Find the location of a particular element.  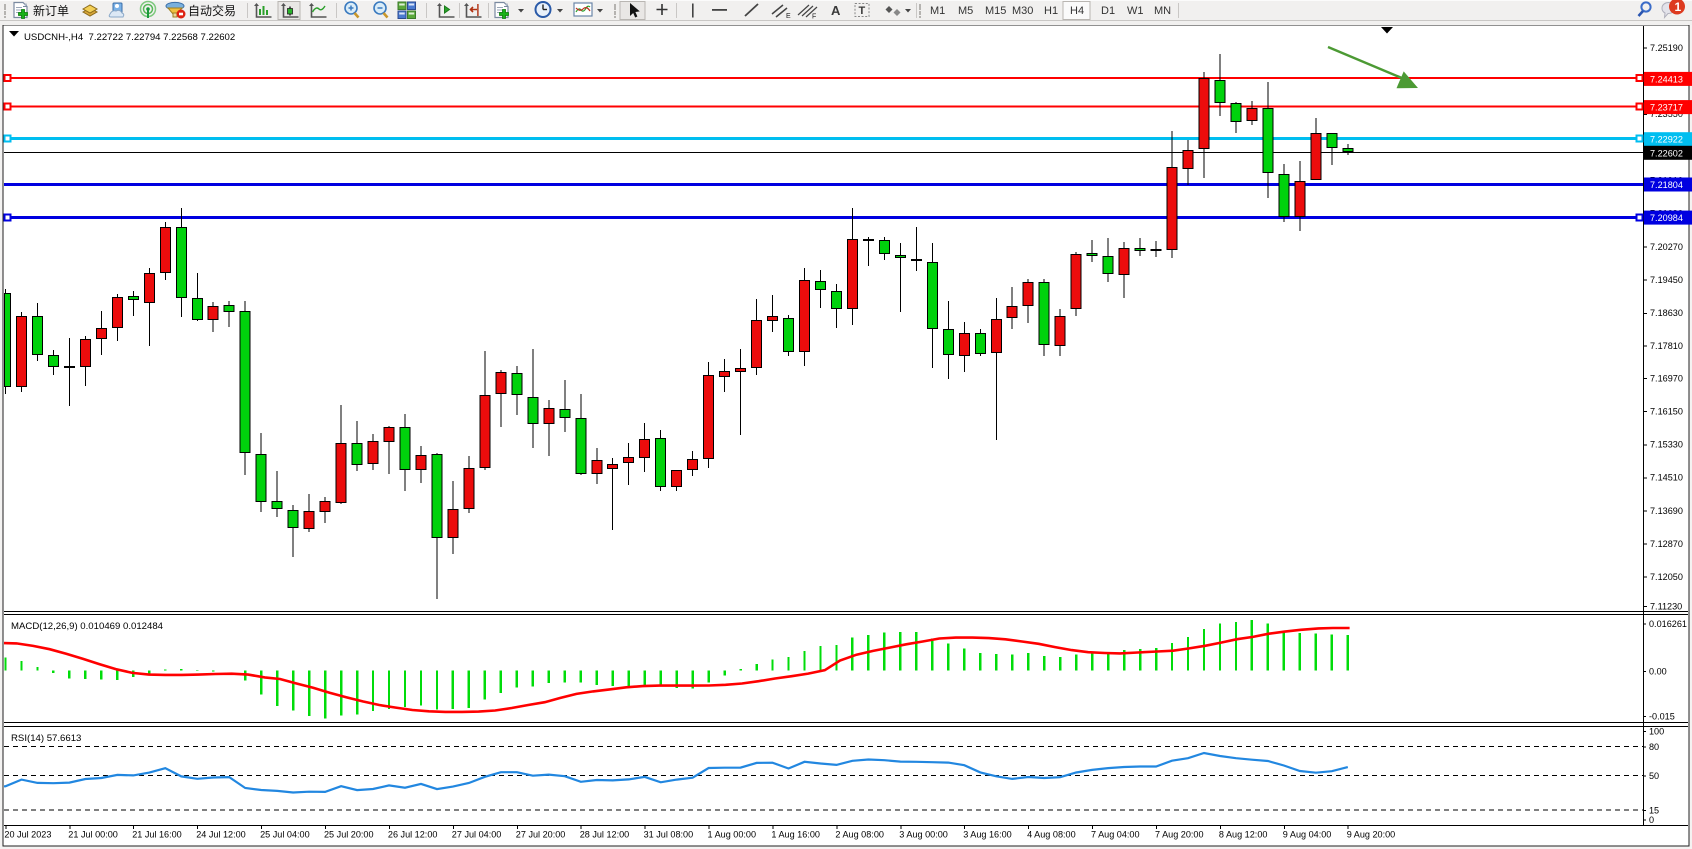

svg-text: 7.11230 is located at coordinates (1666, 606).